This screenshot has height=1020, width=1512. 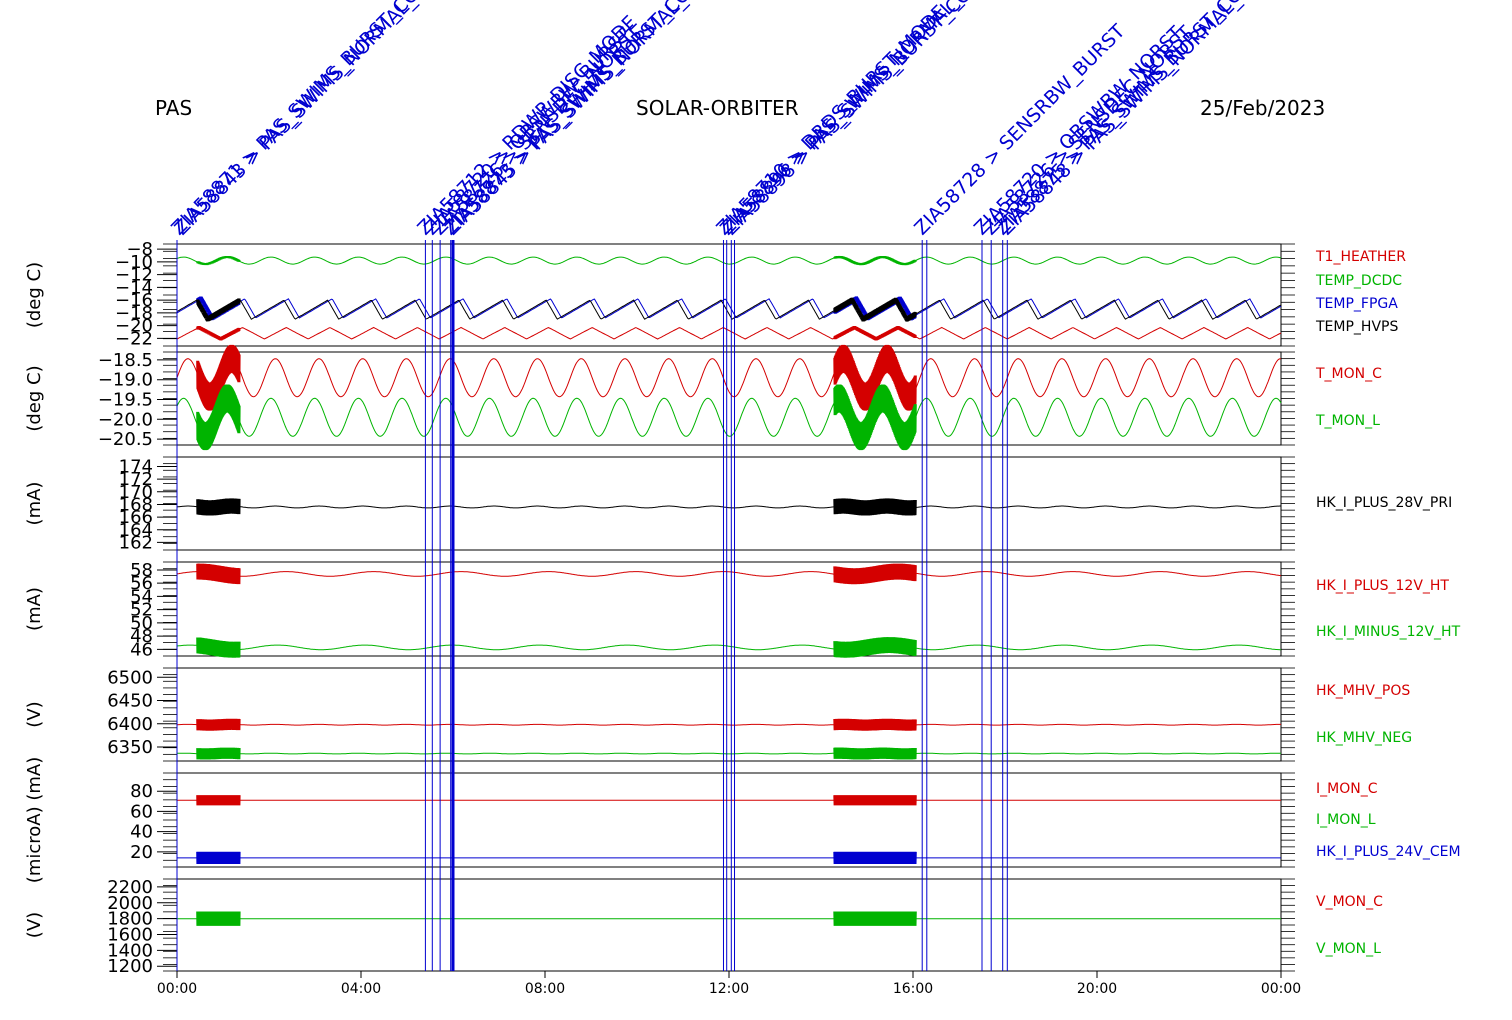 I want to click on date-label: 25/Feb/2023, so click(x=1263, y=108).